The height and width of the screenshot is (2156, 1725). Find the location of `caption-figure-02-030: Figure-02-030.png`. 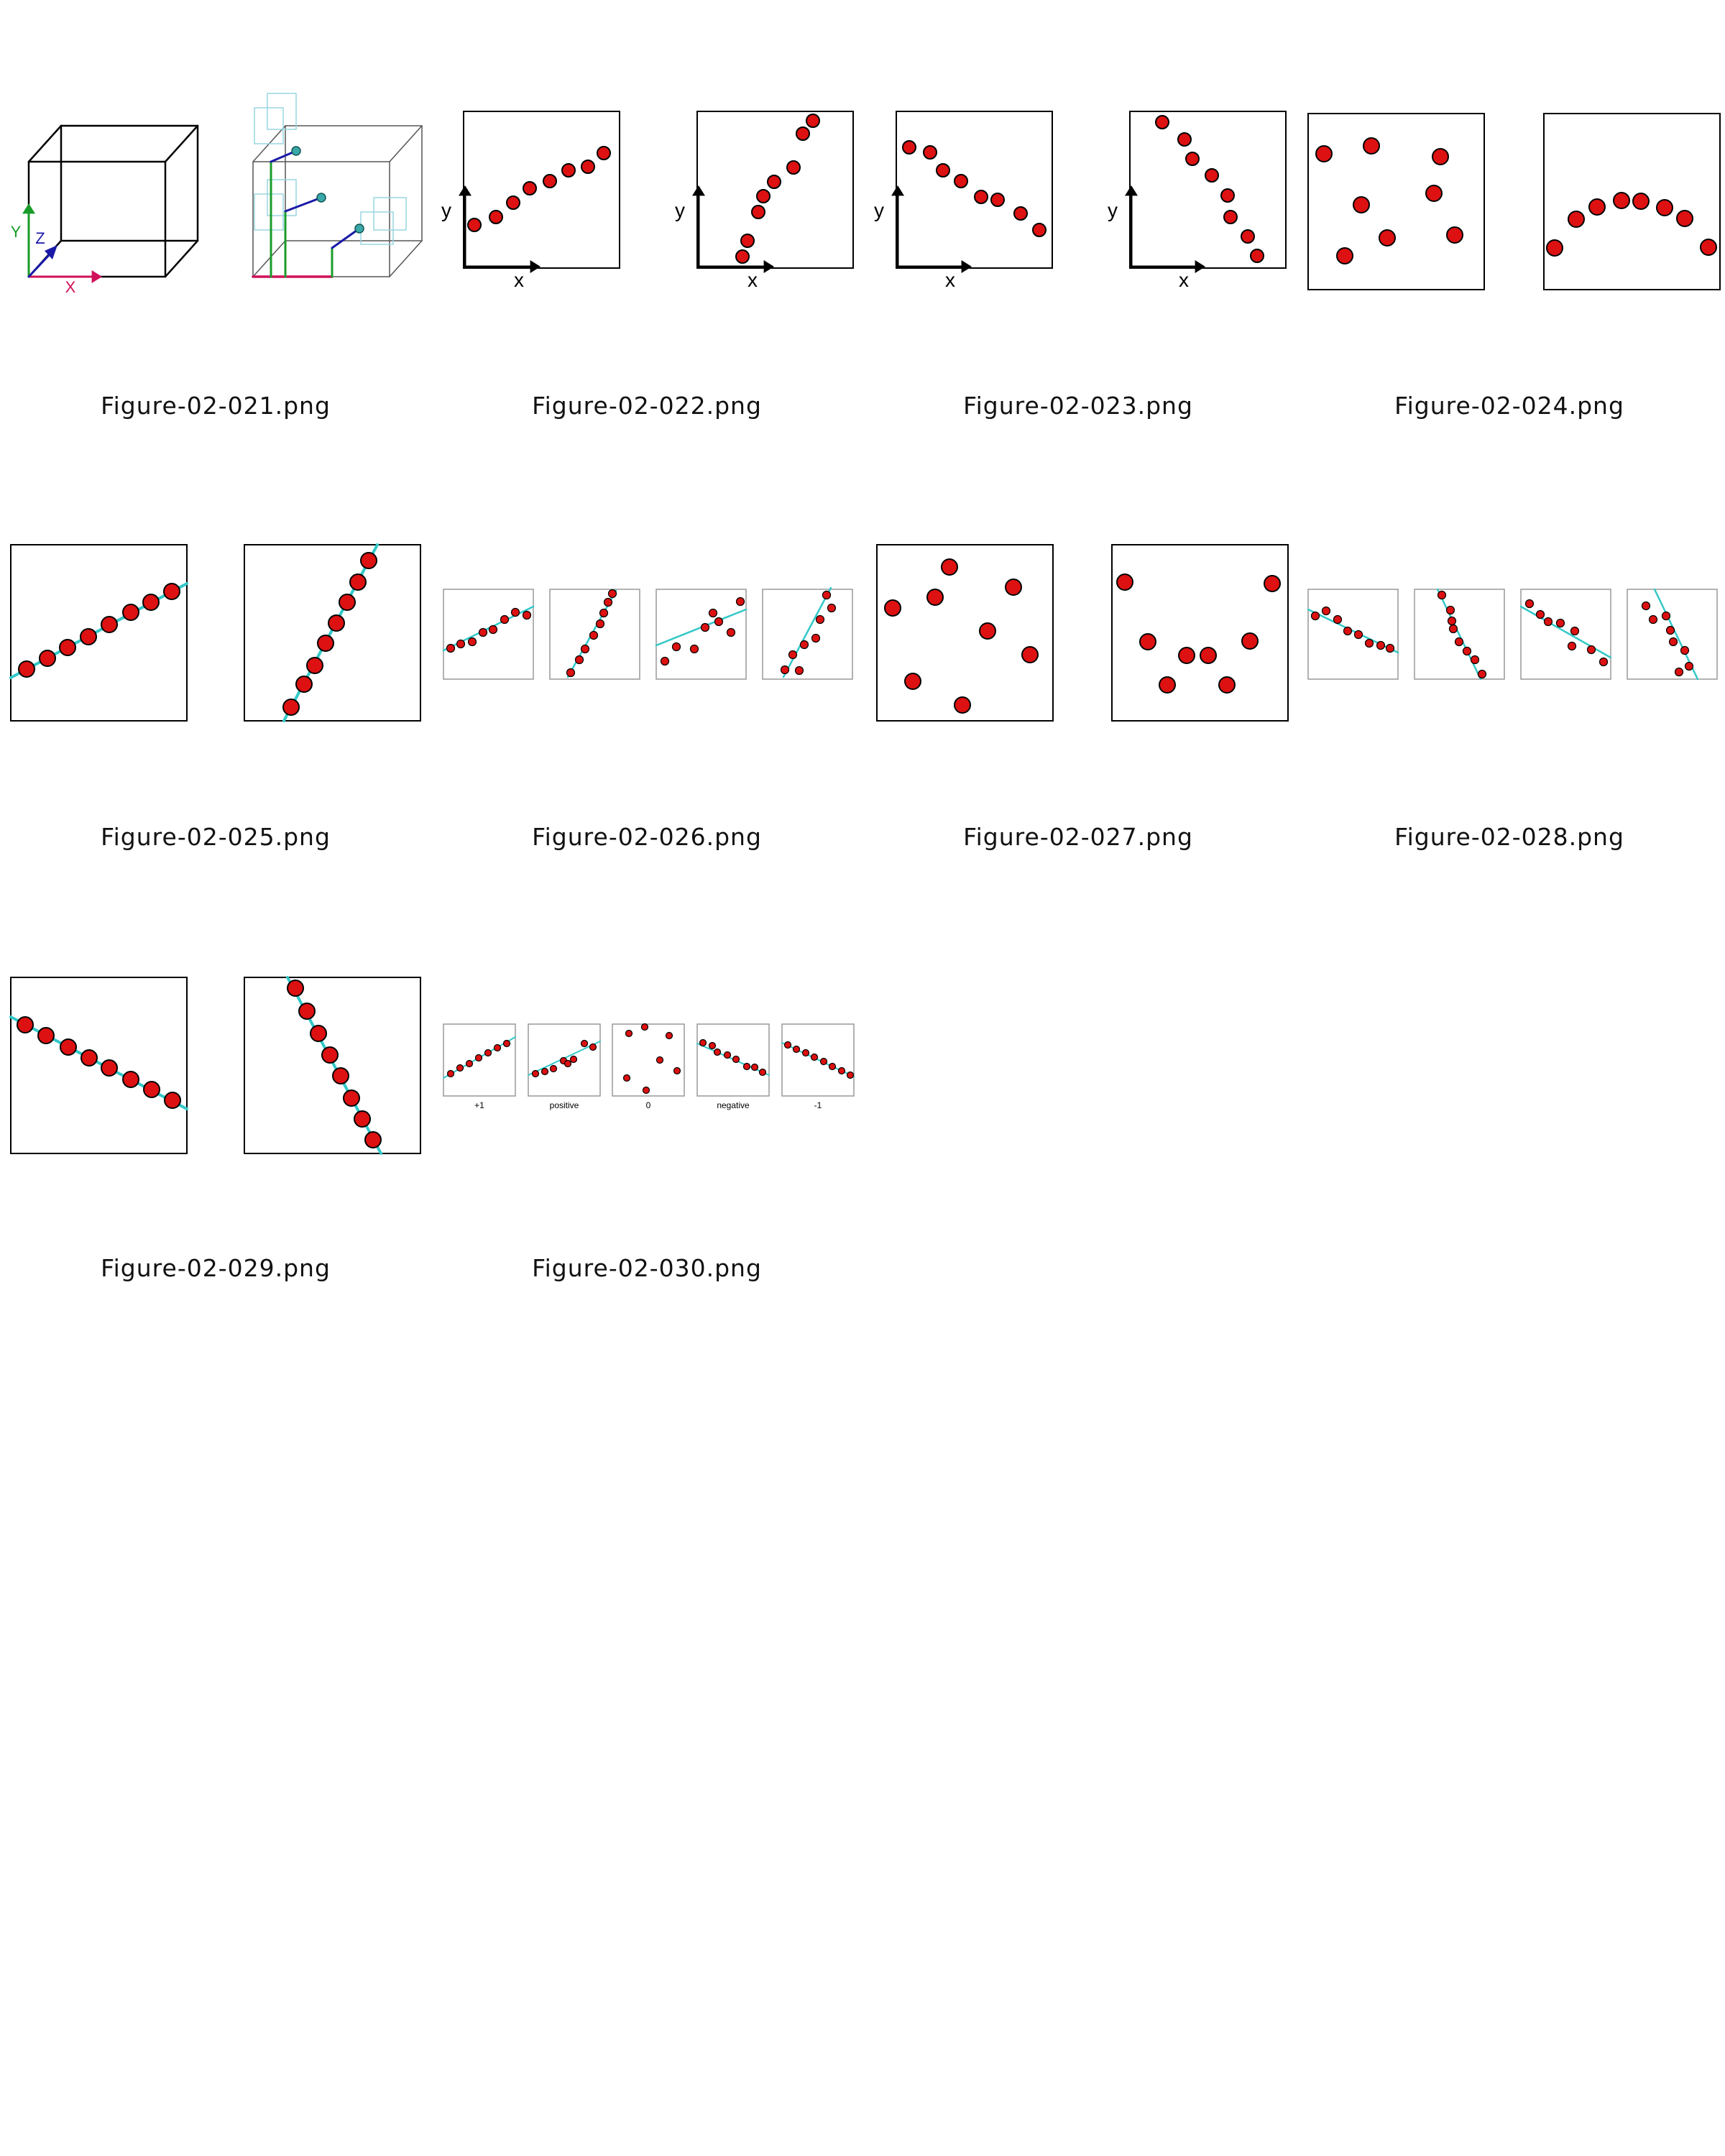

caption-figure-02-030: Figure-02-030.png is located at coordinates (647, 1268).